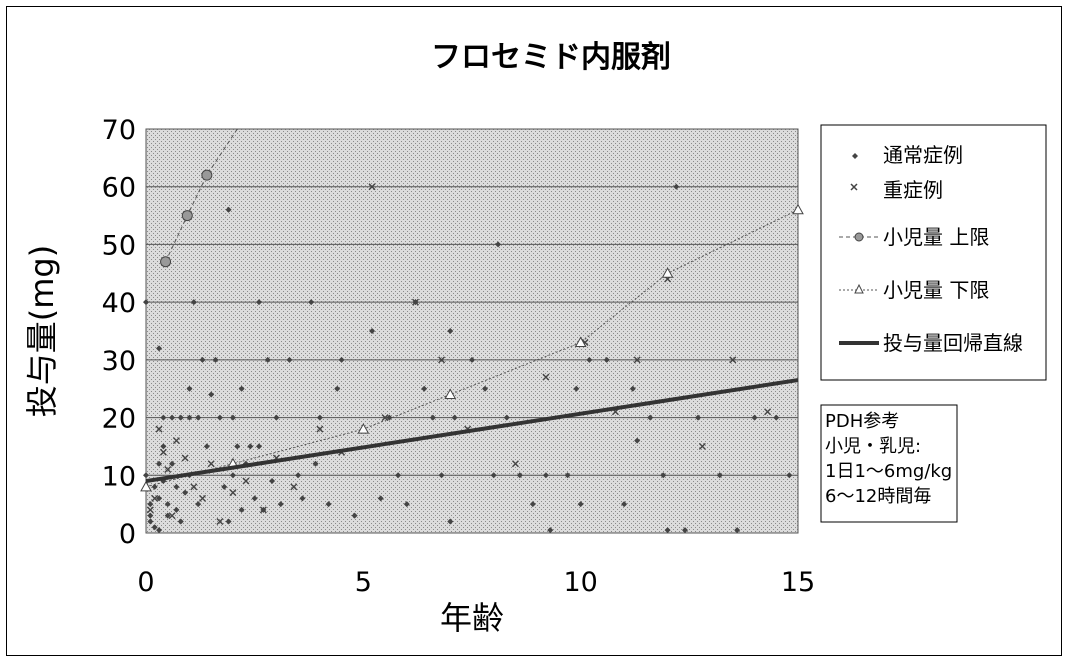  I want to click on legend-label-upper: 小児量 上限, so click(936, 237).